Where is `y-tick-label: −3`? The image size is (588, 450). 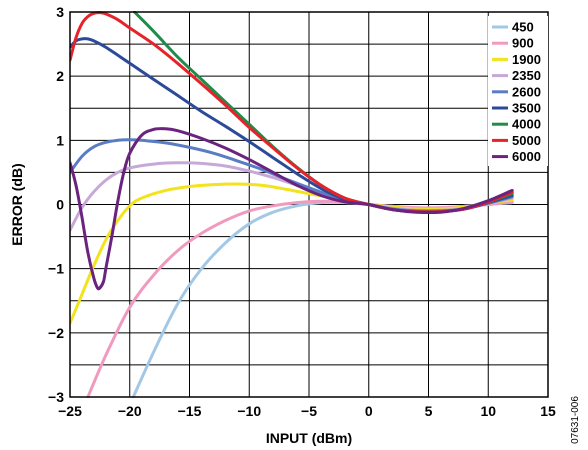
y-tick-label: −3 is located at coordinates (56, 397).